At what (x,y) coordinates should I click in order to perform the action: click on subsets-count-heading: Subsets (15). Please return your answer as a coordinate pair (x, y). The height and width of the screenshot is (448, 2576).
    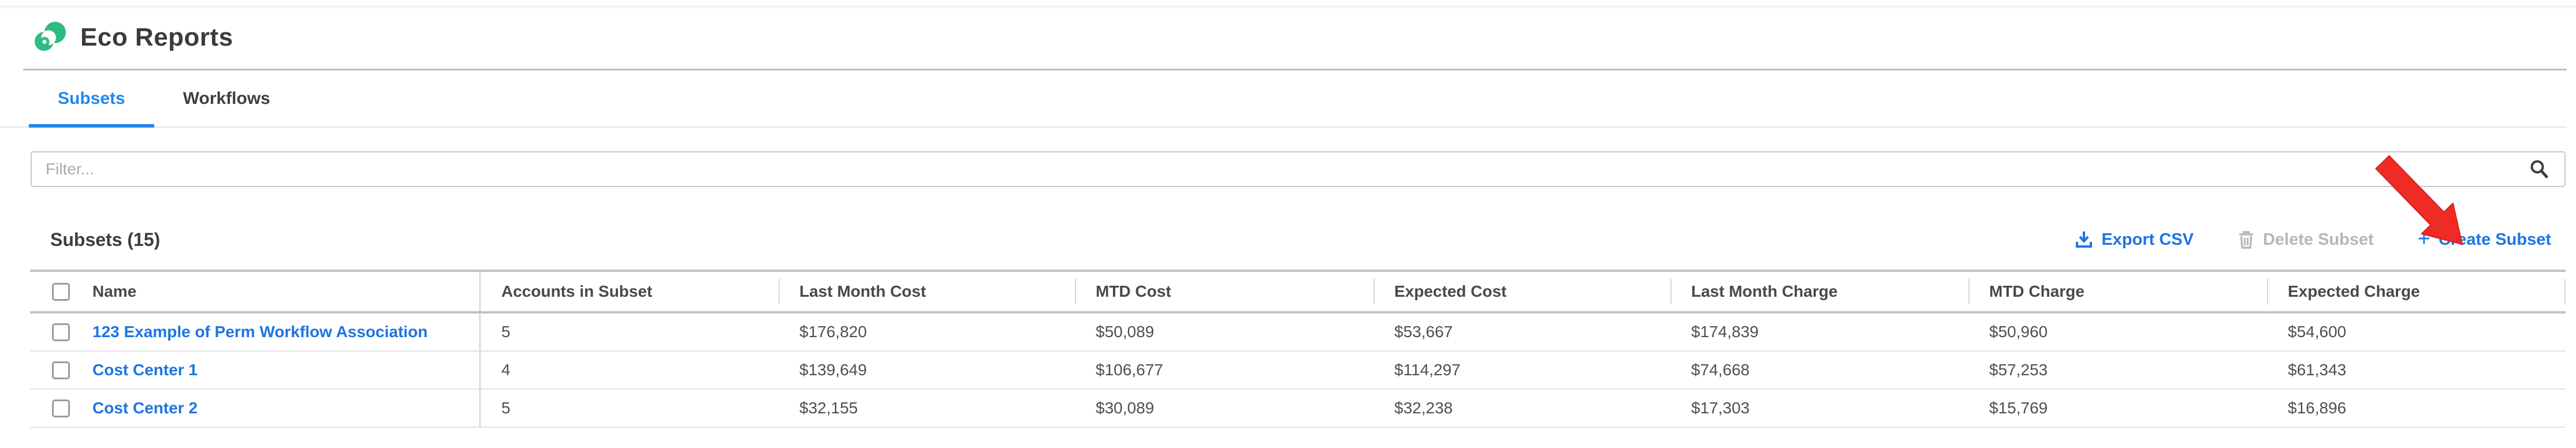
    Looking at the image, I should click on (105, 239).